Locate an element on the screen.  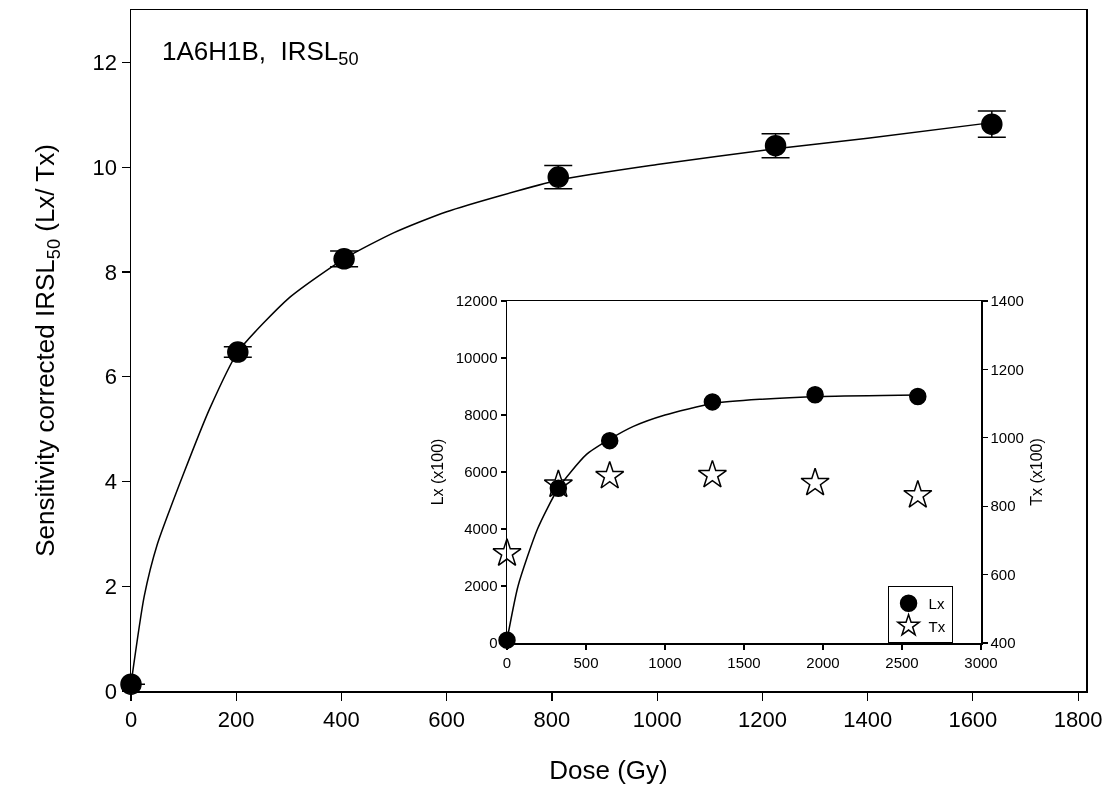
x-tick-label: 2000 is located at coordinates (823, 662).